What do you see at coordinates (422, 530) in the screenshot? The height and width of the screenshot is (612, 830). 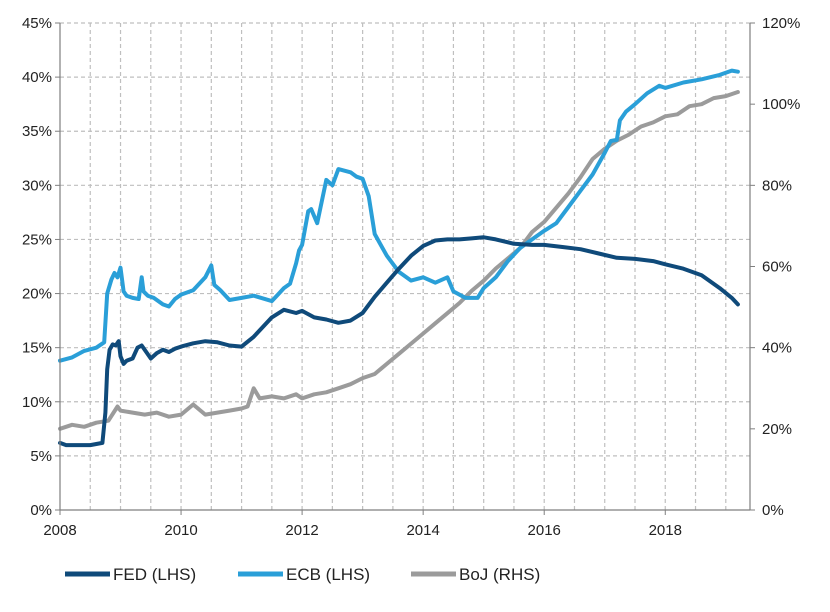 I see `x-tick-label: 2014` at bounding box center [422, 530].